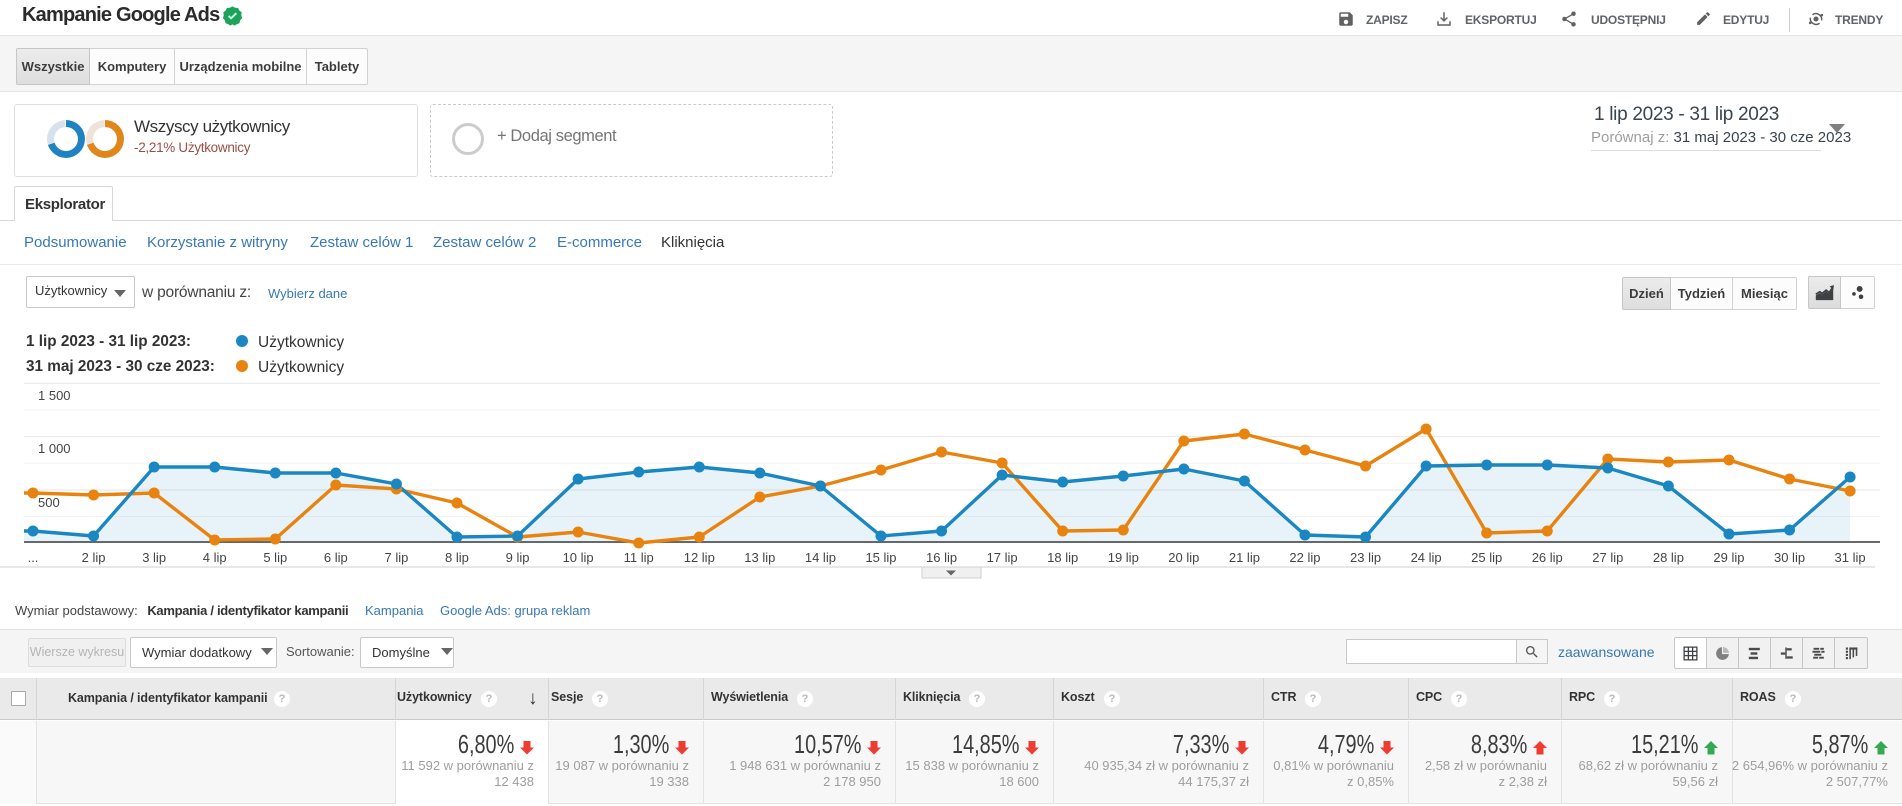 This screenshot has height=806, width=1902. I want to click on svg-text: 29 lip, so click(1728, 557).